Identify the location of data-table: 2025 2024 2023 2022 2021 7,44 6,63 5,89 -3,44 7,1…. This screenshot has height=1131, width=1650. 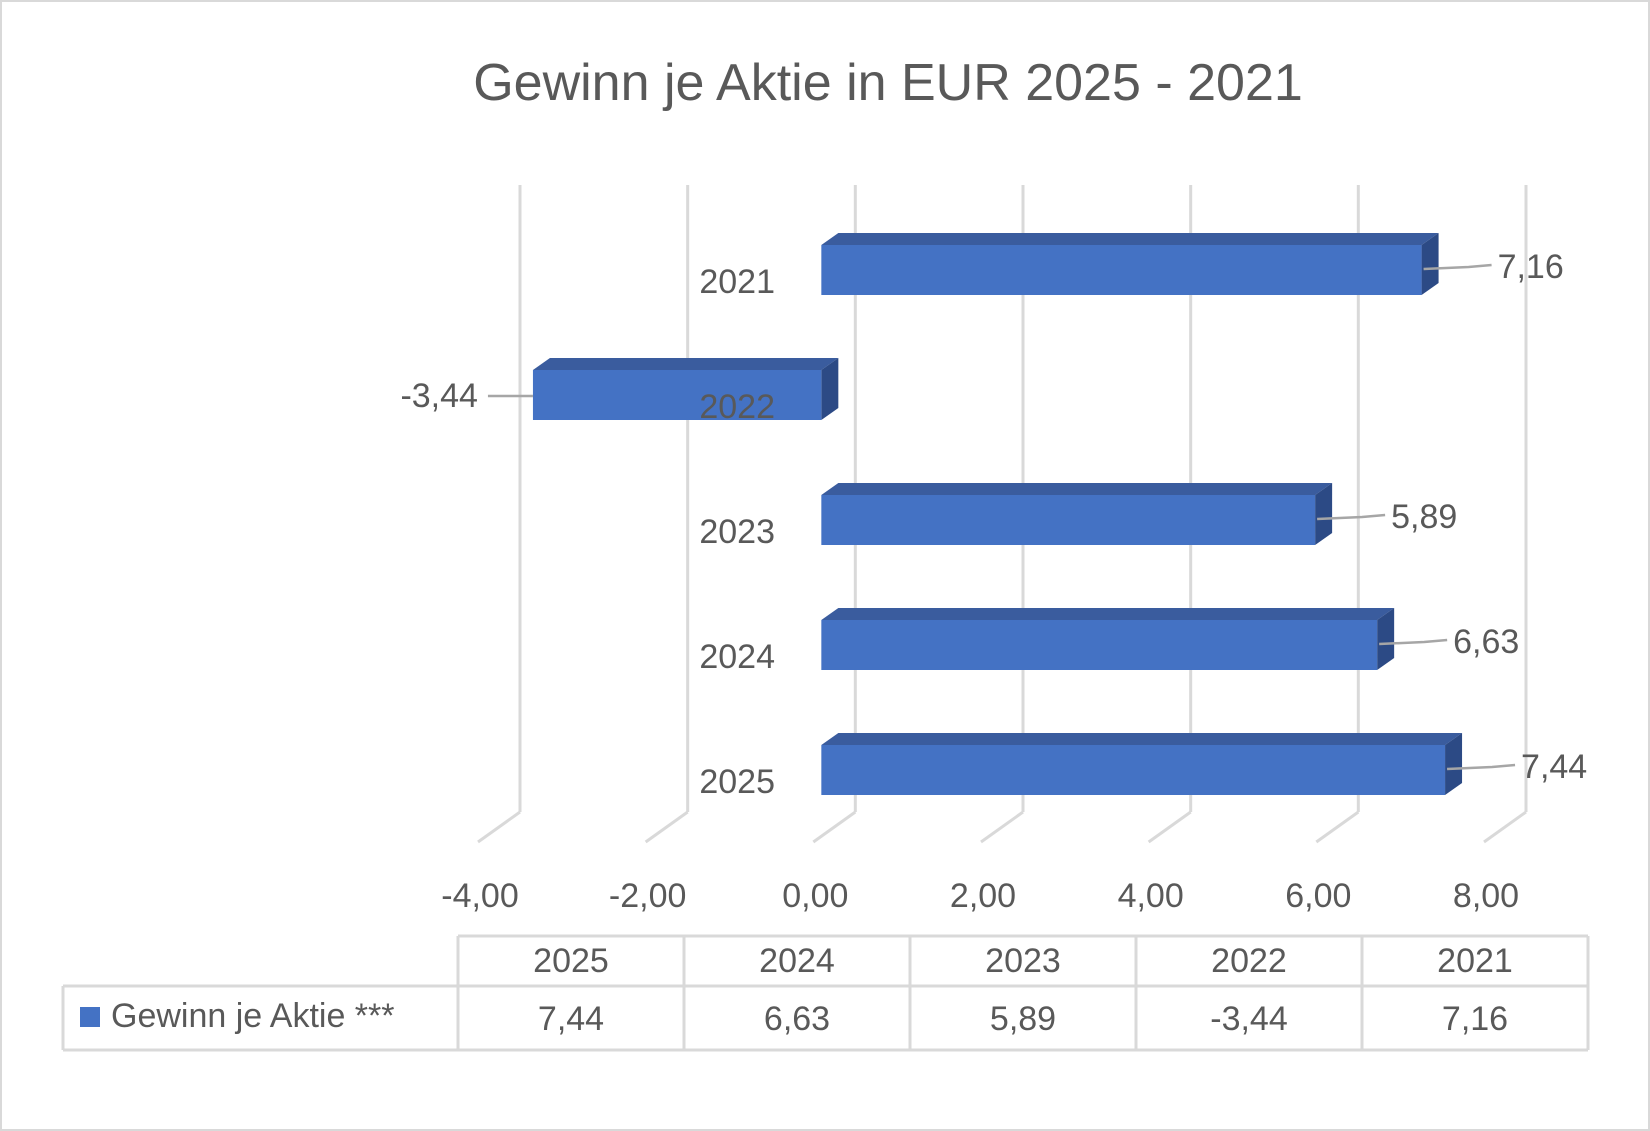
(825, 993).